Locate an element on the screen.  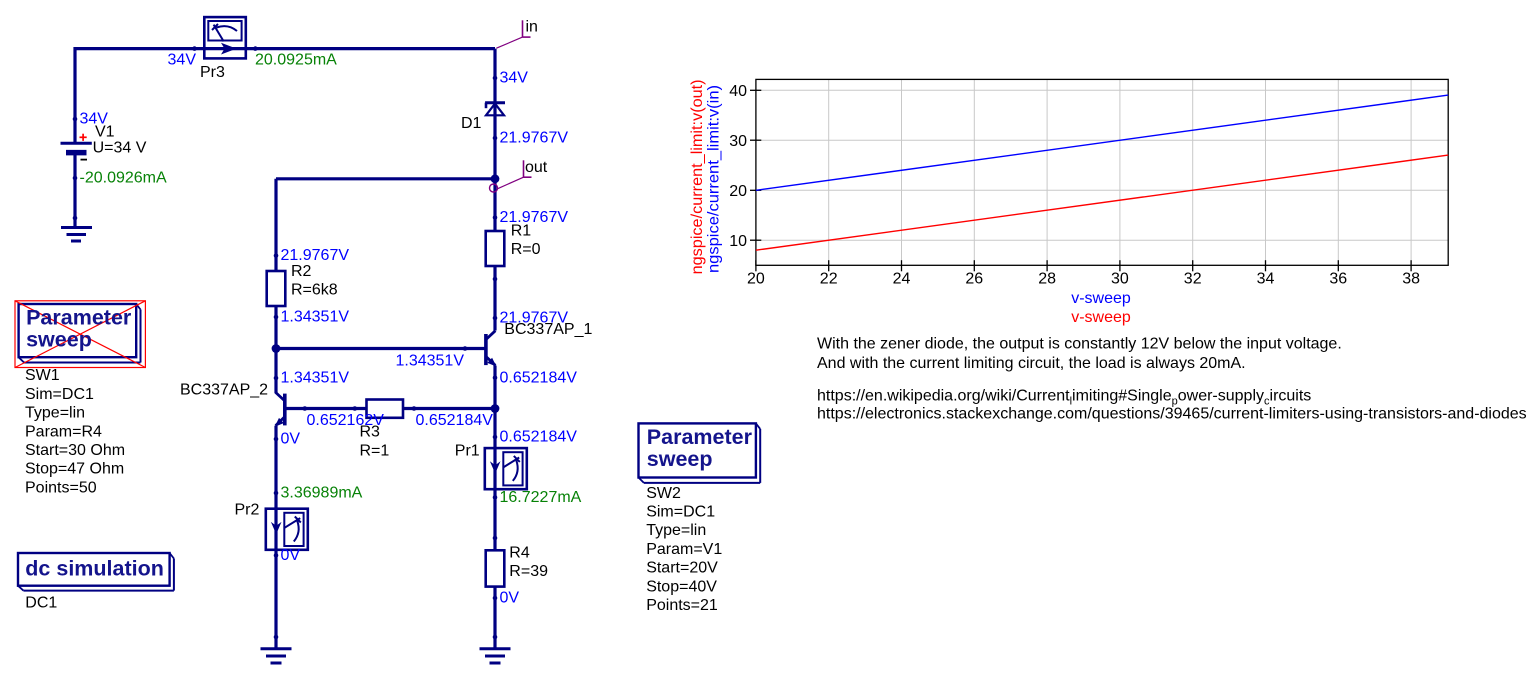
svg-text: Points=50 is located at coordinates (61, 487).